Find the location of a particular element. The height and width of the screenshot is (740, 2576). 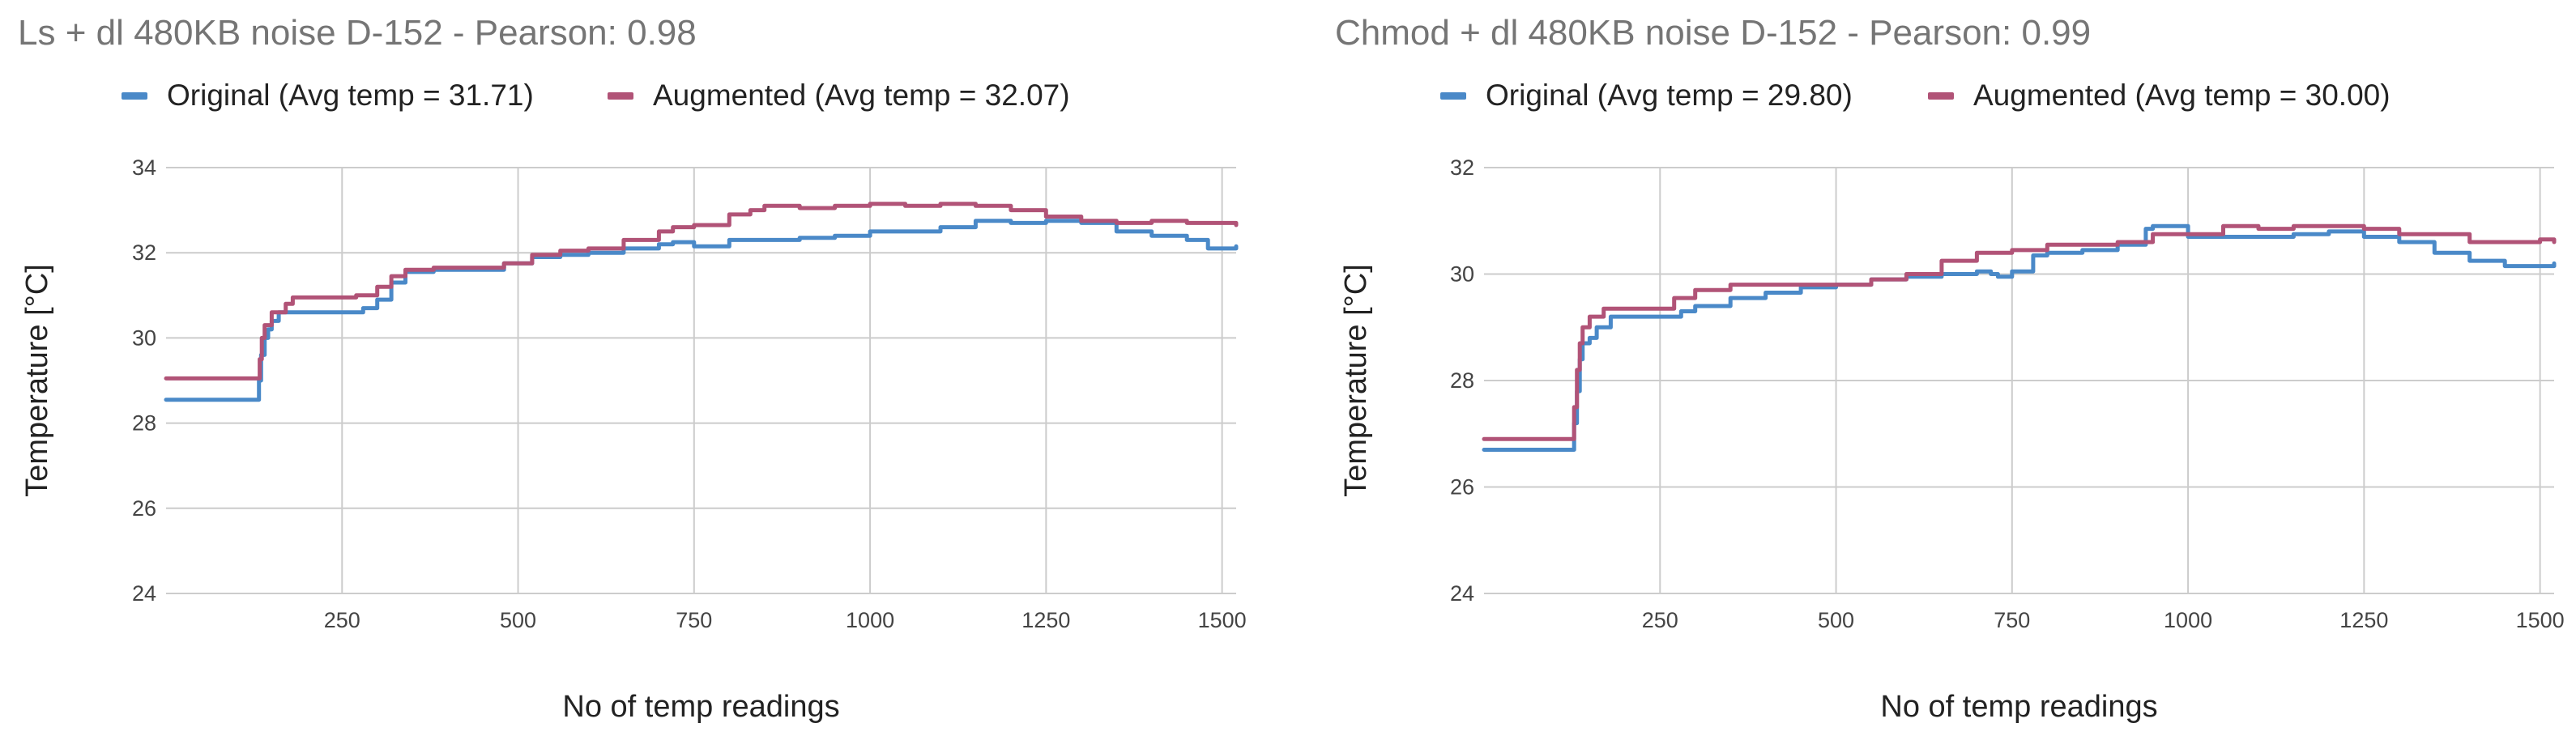

legend-label: Original (Avg temp = 31.71) is located at coordinates (351, 95).